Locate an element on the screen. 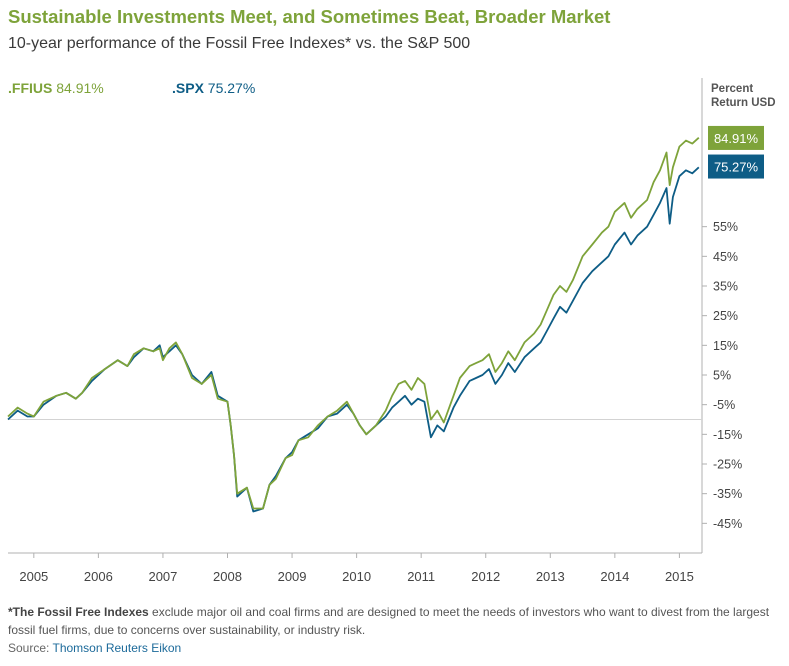  y-tick-label: 35% is located at coordinates (725, 287).